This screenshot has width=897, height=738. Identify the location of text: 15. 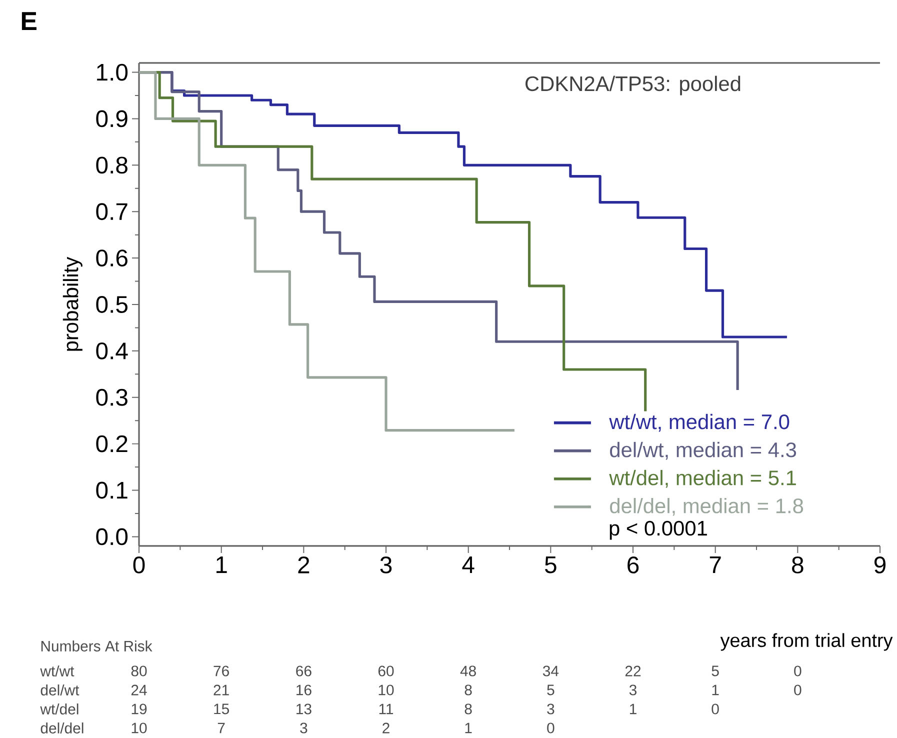
(221, 709).